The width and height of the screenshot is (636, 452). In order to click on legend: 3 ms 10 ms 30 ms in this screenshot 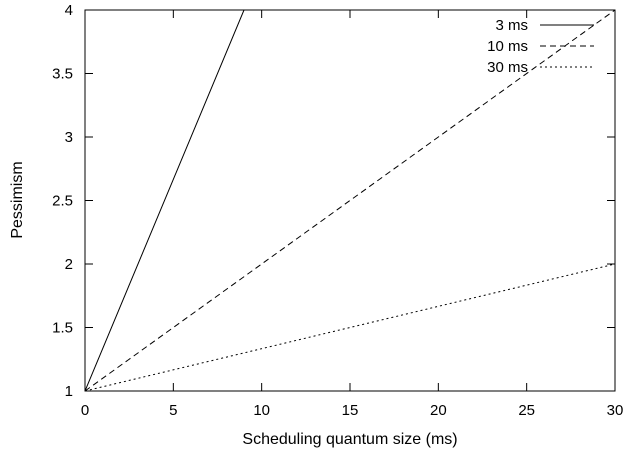, I will do `click(540, 46)`.